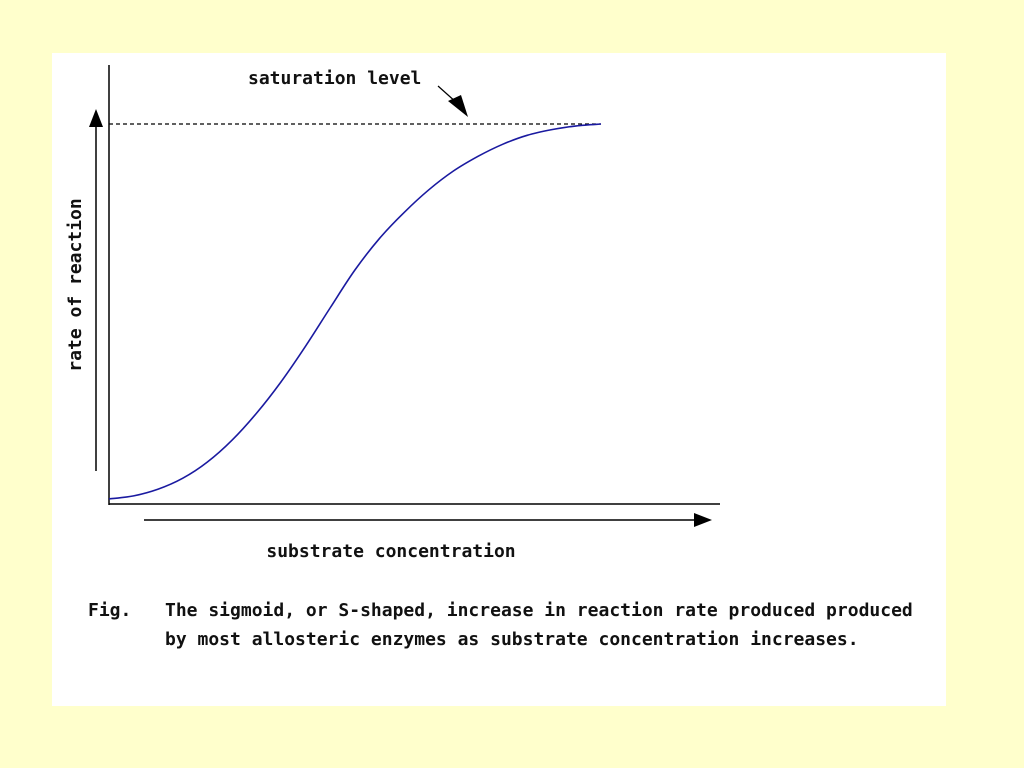  What do you see at coordinates (96, 118) in the screenshot?
I see `y-arrowhead` at bounding box center [96, 118].